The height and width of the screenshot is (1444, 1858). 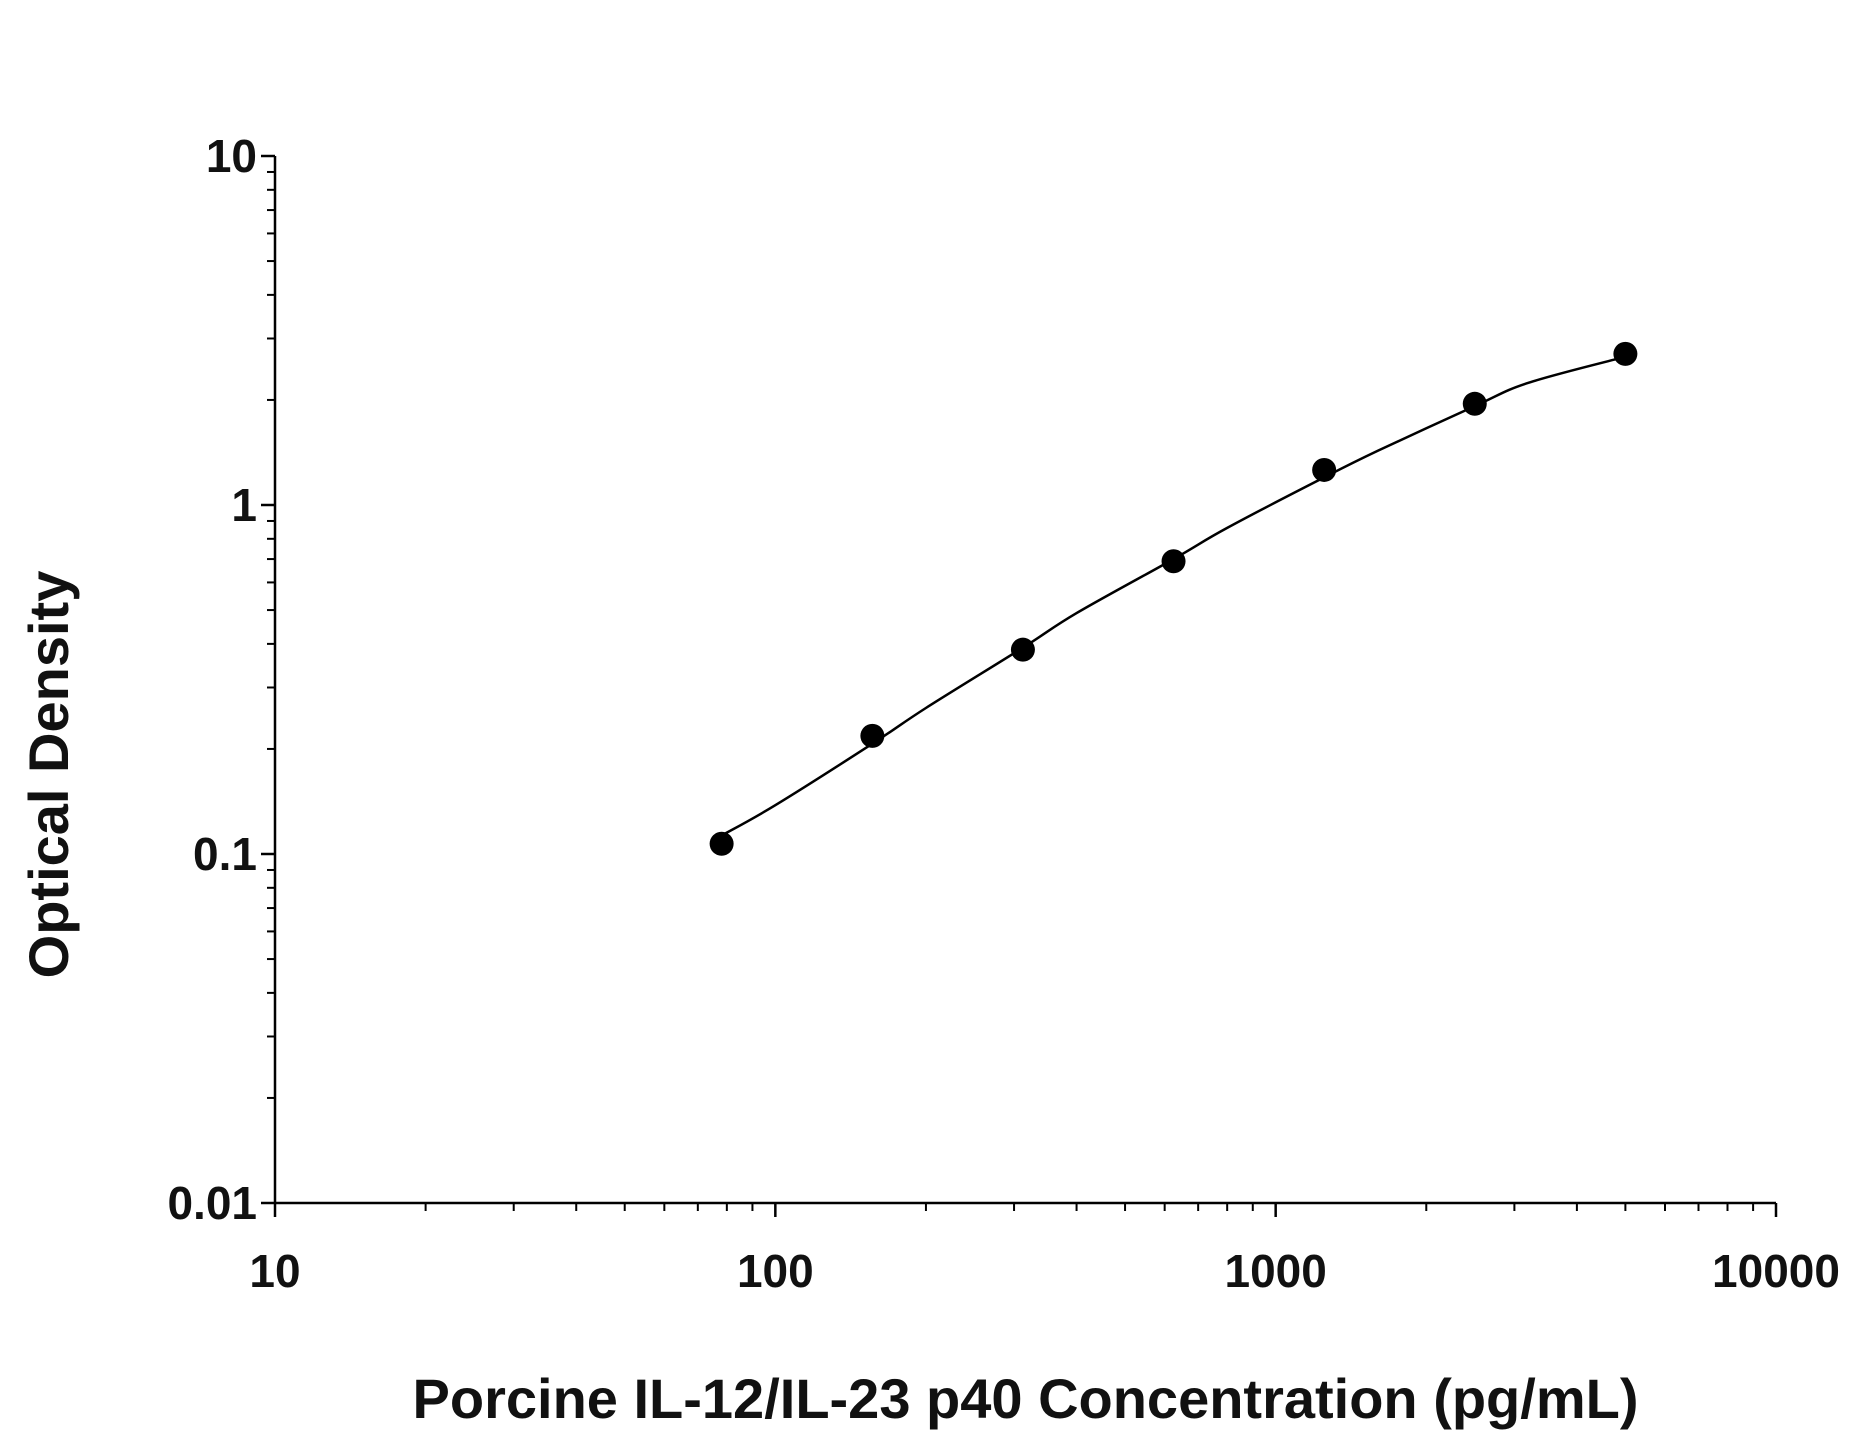 I want to click on y-axis-title: Optical Density, so click(x=48, y=775).